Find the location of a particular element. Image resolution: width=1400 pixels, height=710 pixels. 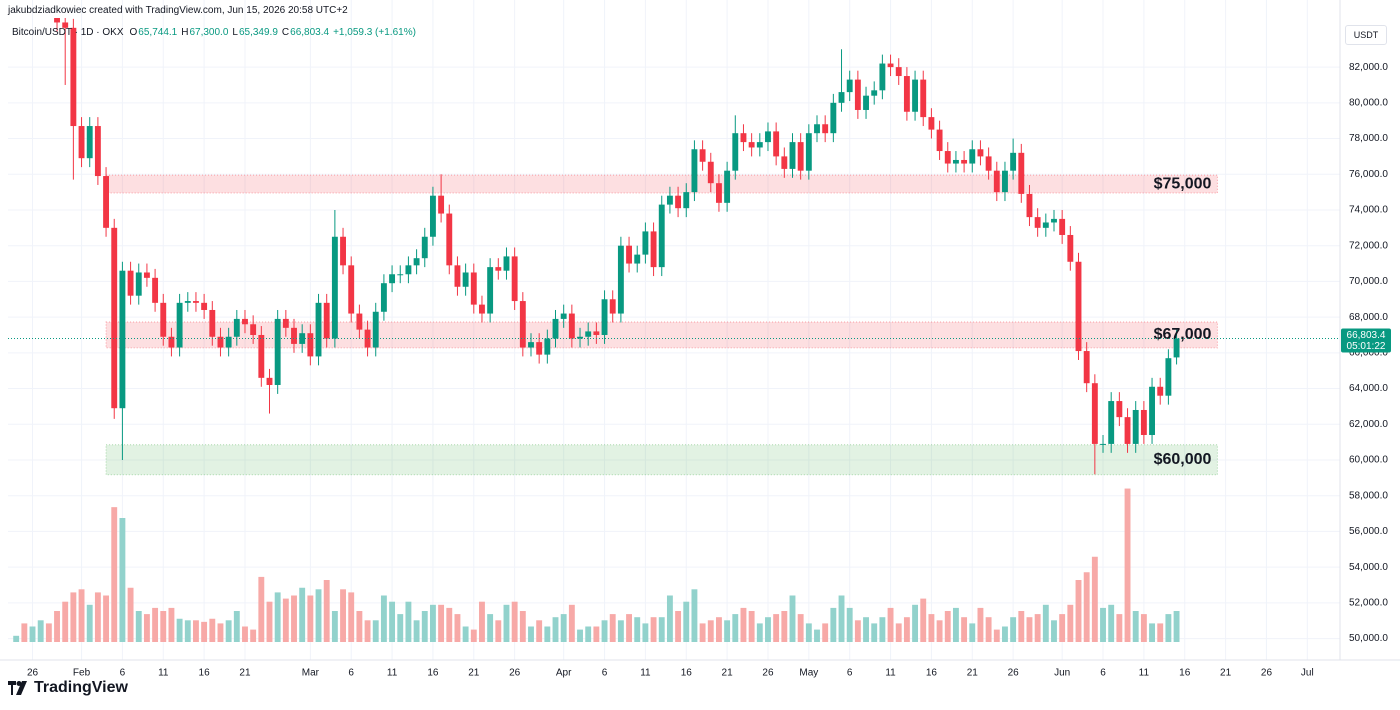

ohlc: O65,744.1 H67,300.0 L65,349.9 C66,803.4 is located at coordinates (232, 32).